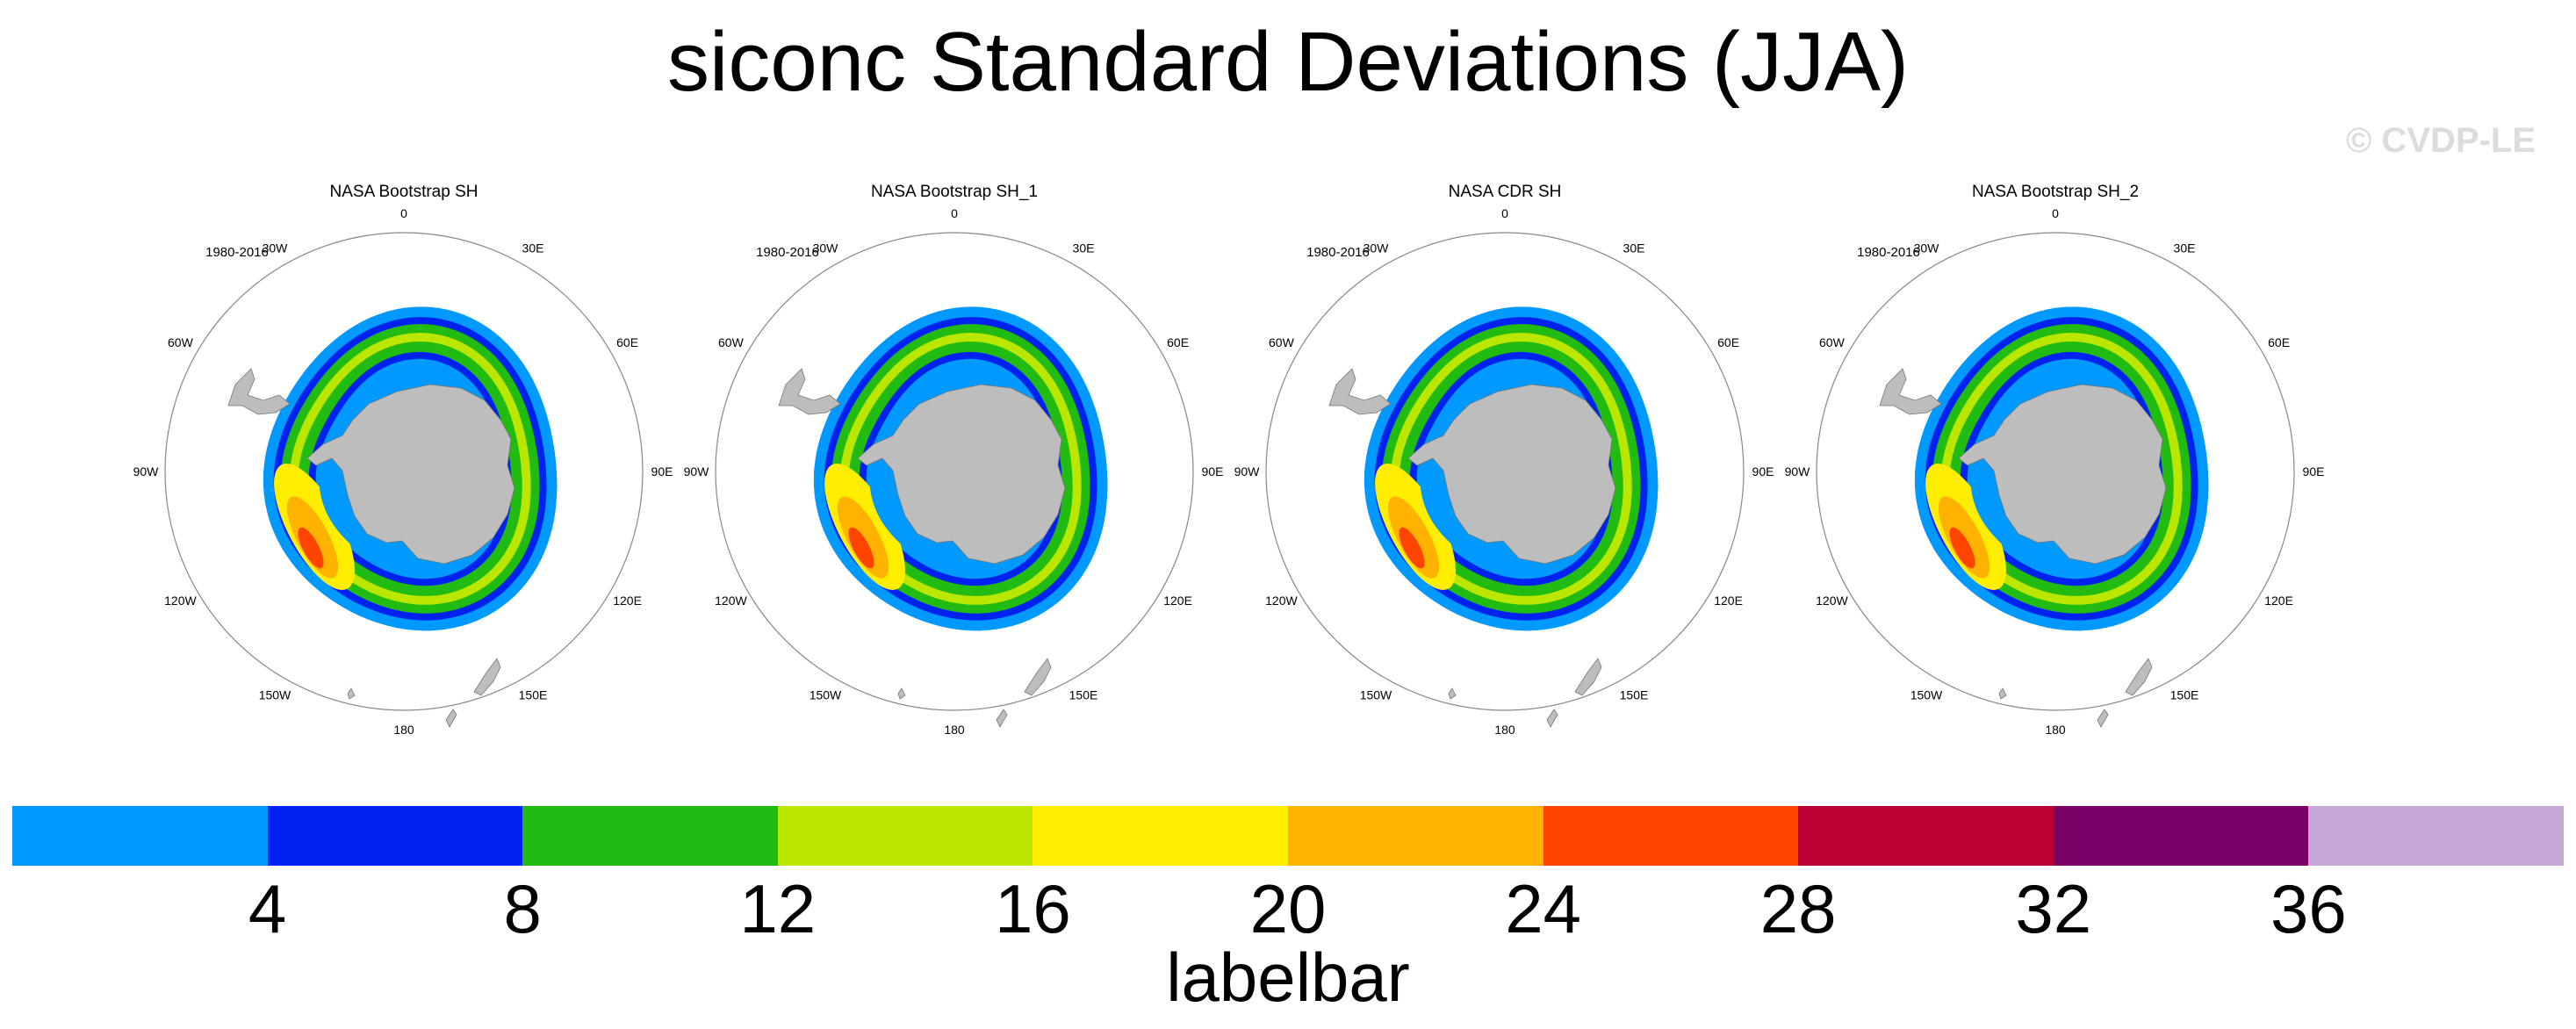  Describe the element at coordinates (778, 908) in the screenshot. I see `colorbar-tick-label: 12` at that location.